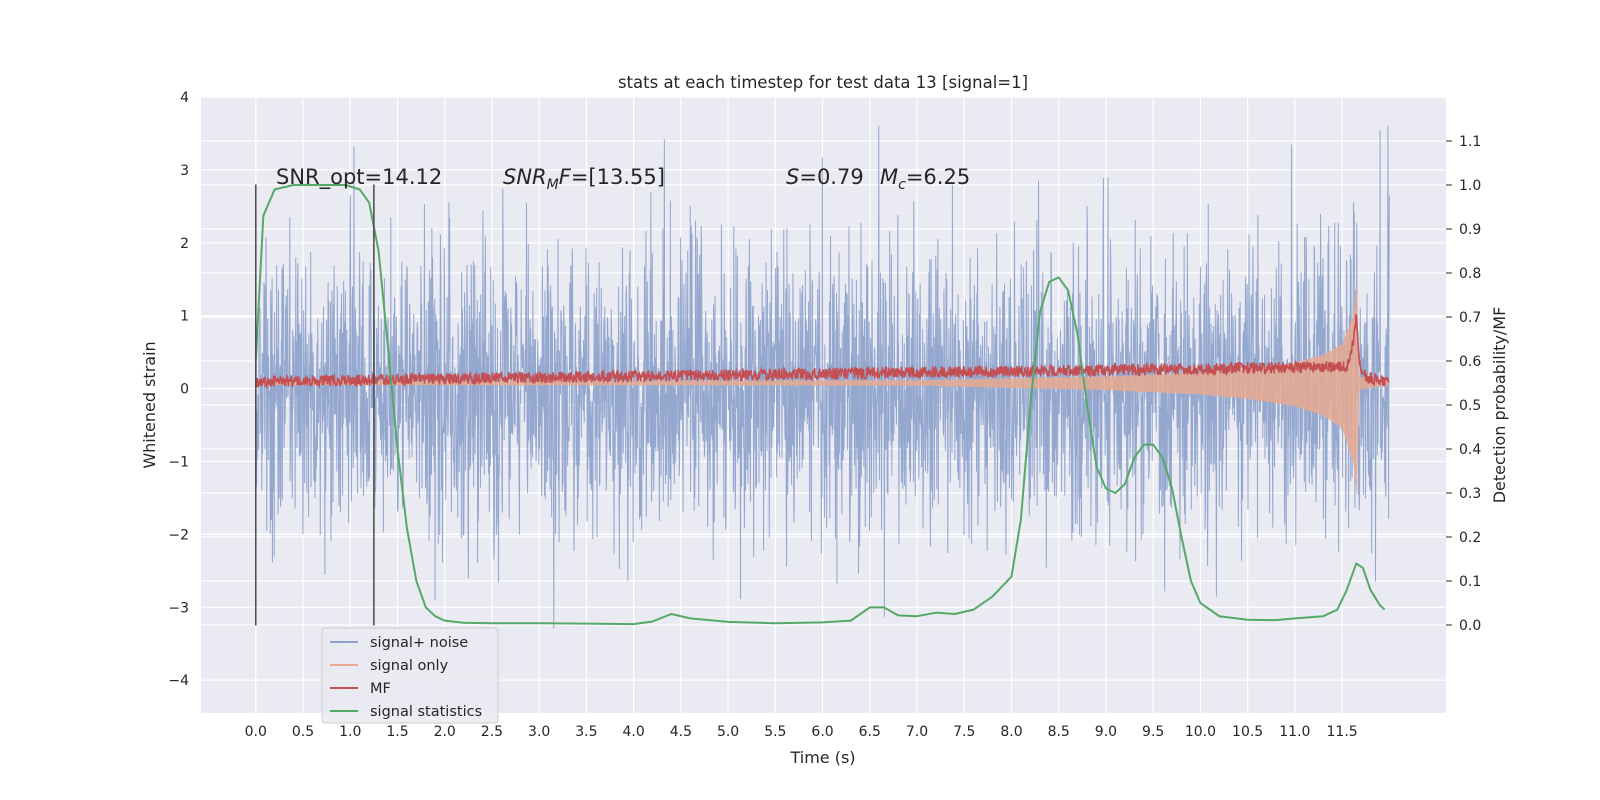 This screenshot has width=1600, height=800. I want to click on x-tick-label: 3.5, so click(586, 732).